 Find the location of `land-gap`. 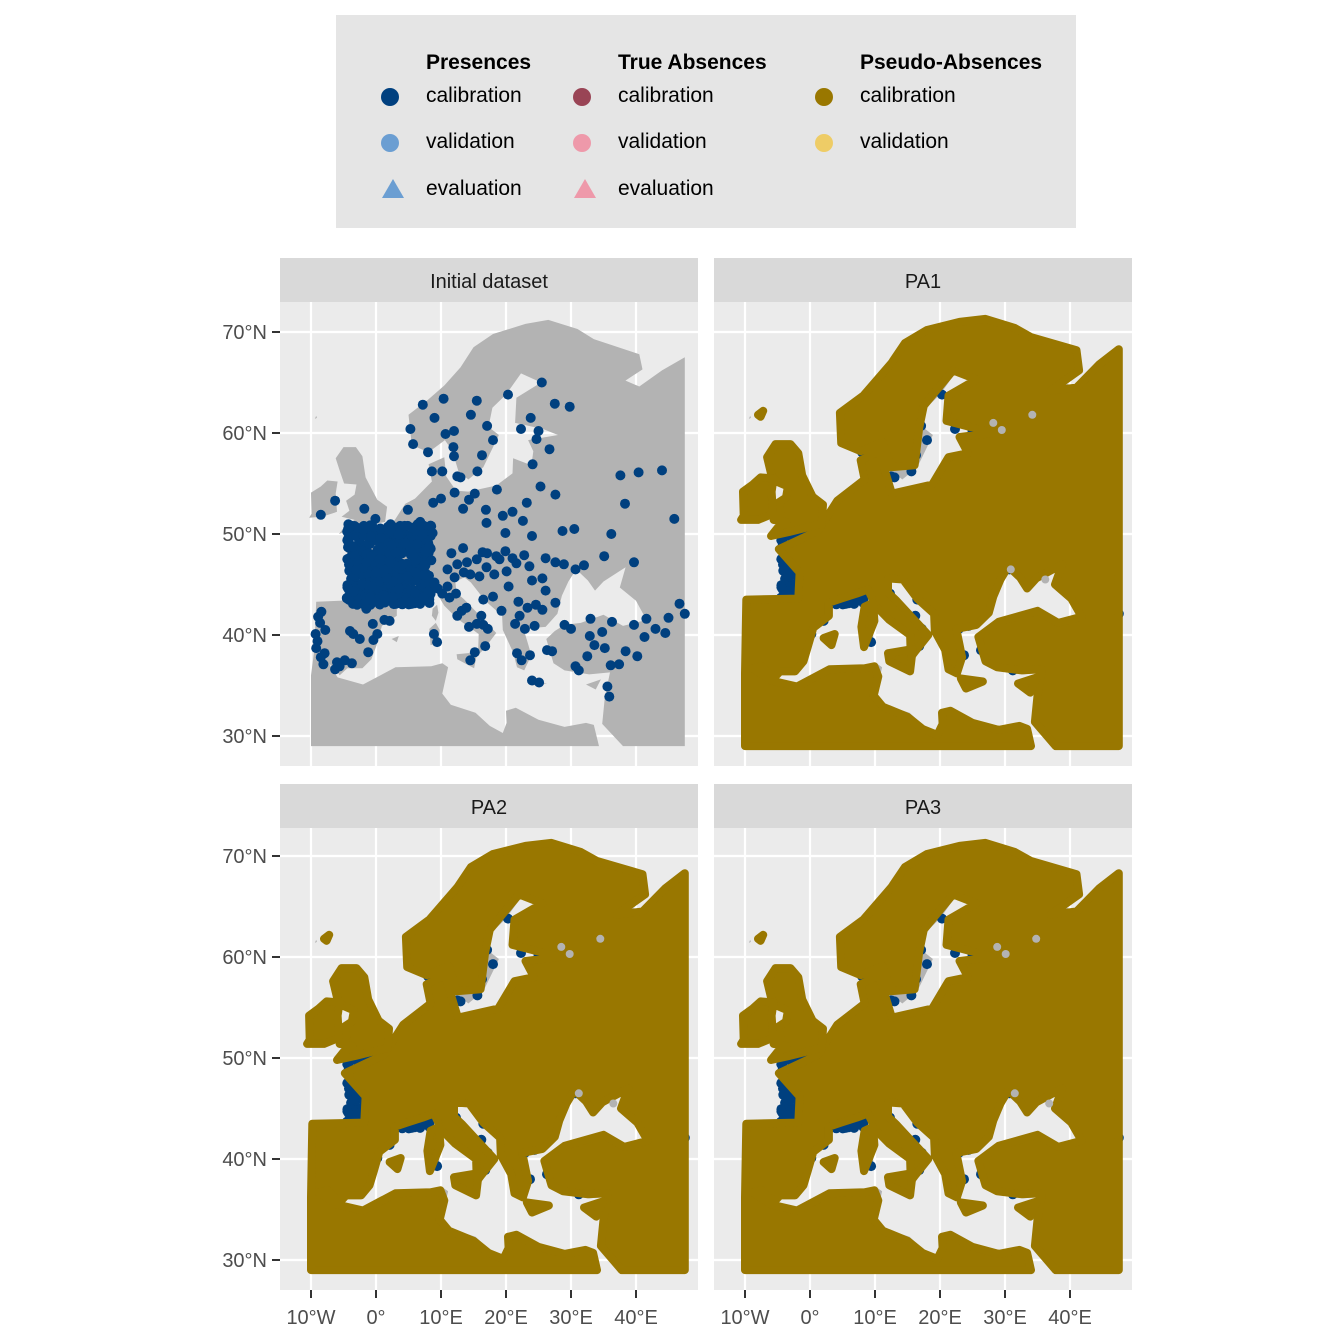

land-gap is located at coordinates (993, 422).